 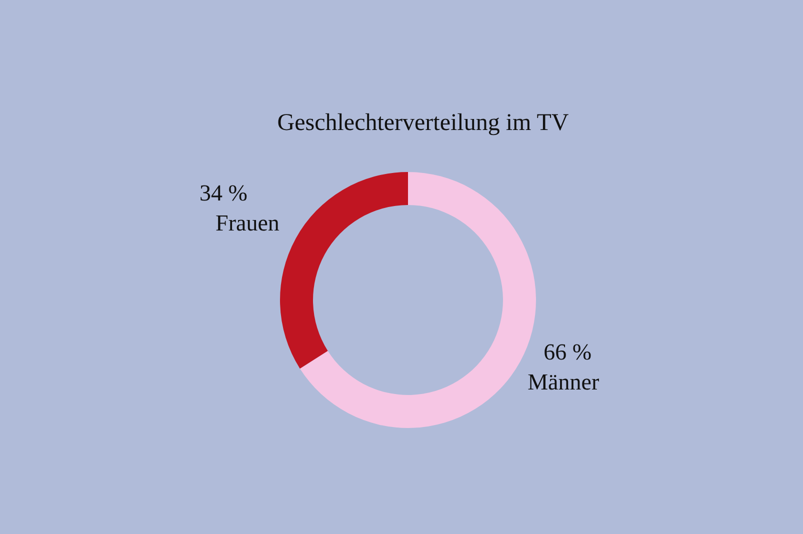 What do you see at coordinates (568, 351) in the screenshot?
I see `data-label: 66 %` at bounding box center [568, 351].